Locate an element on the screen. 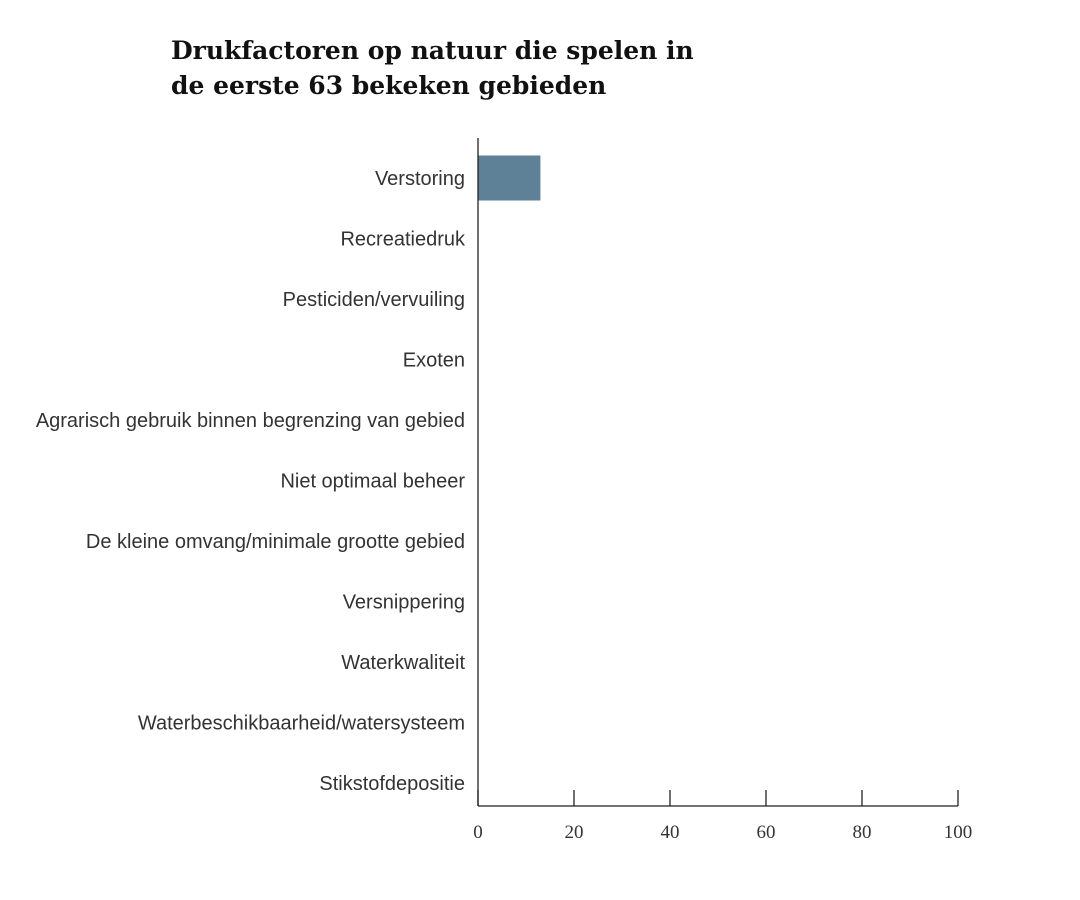 The width and height of the screenshot is (1080, 900). x-tick-label: 0 is located at coordinates (478, 832).